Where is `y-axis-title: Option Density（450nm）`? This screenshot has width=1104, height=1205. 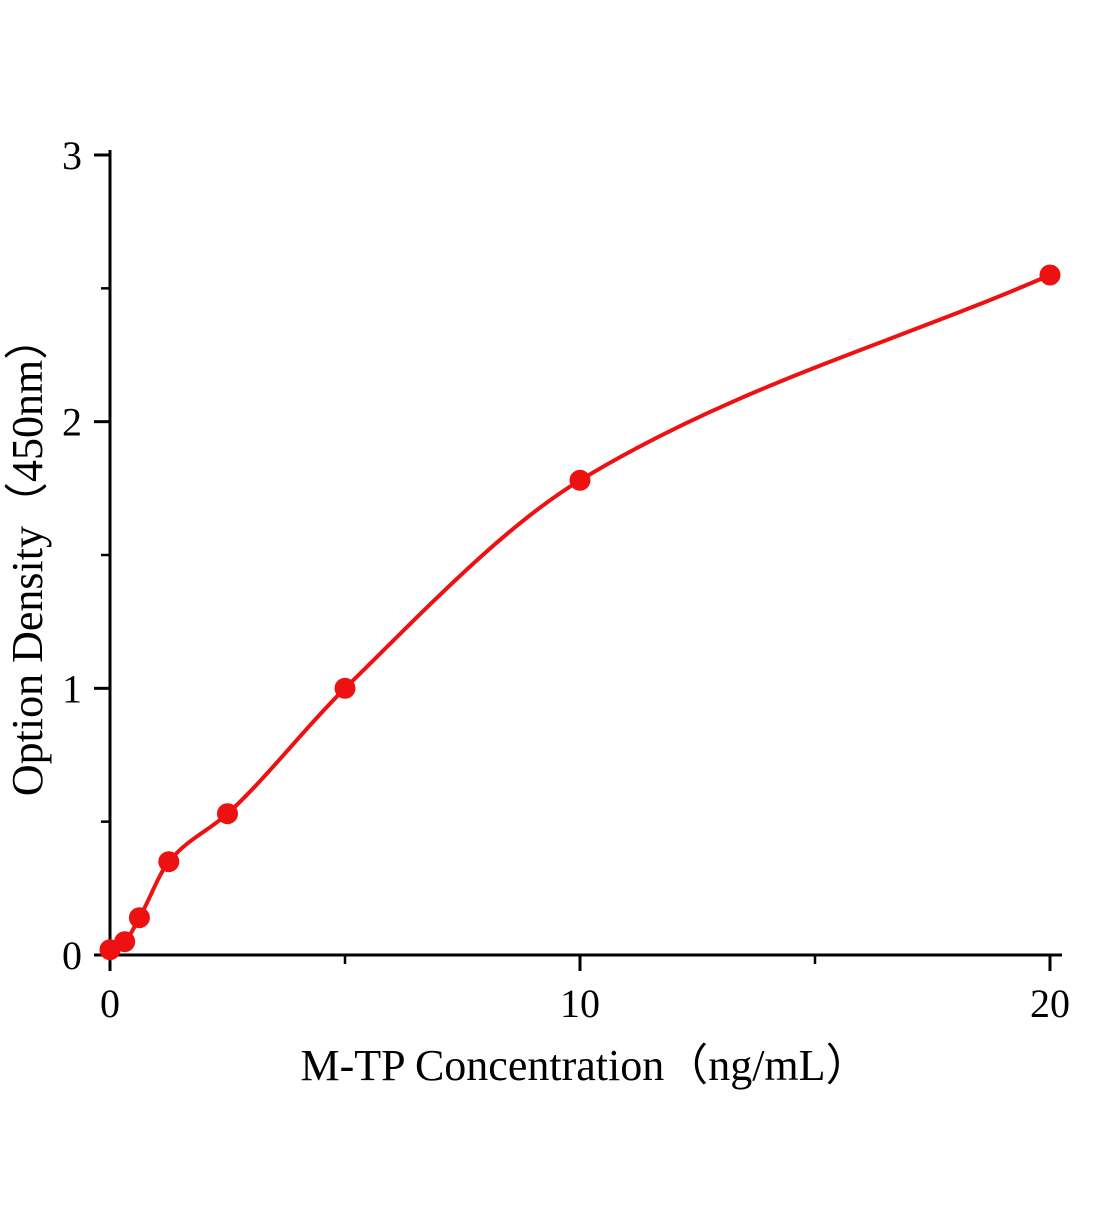 y-axis-title: Option Density（450nm） is located at coordinates (27, 556).